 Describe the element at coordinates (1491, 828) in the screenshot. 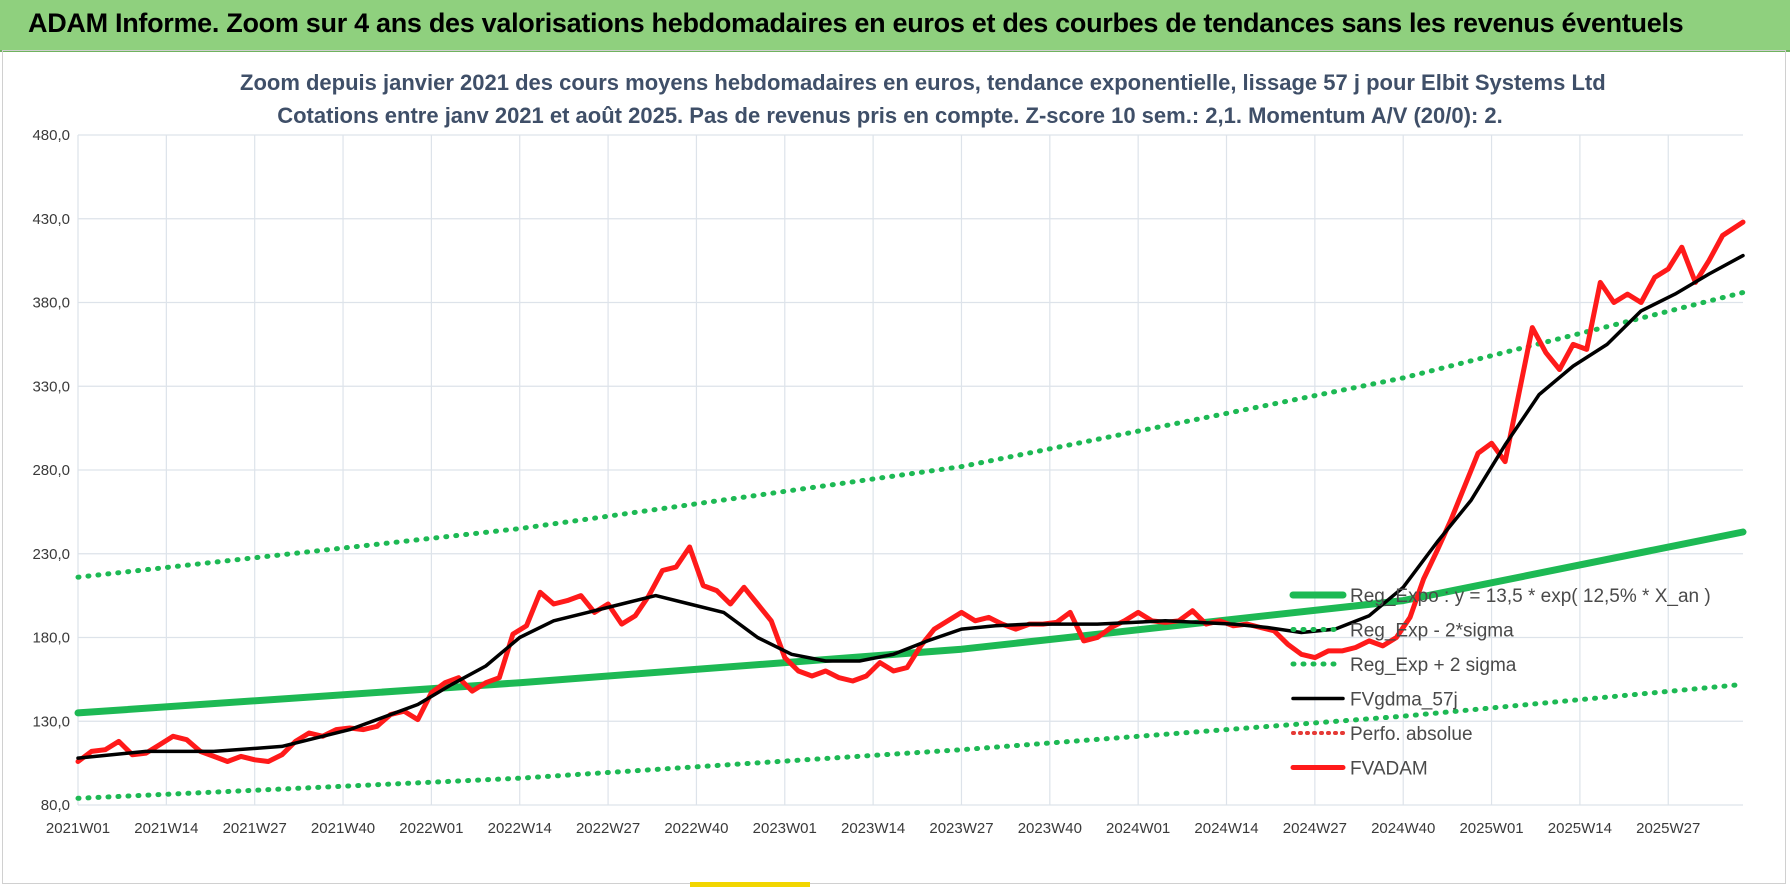

I see `x-tick-label: 2025W01` at that location.